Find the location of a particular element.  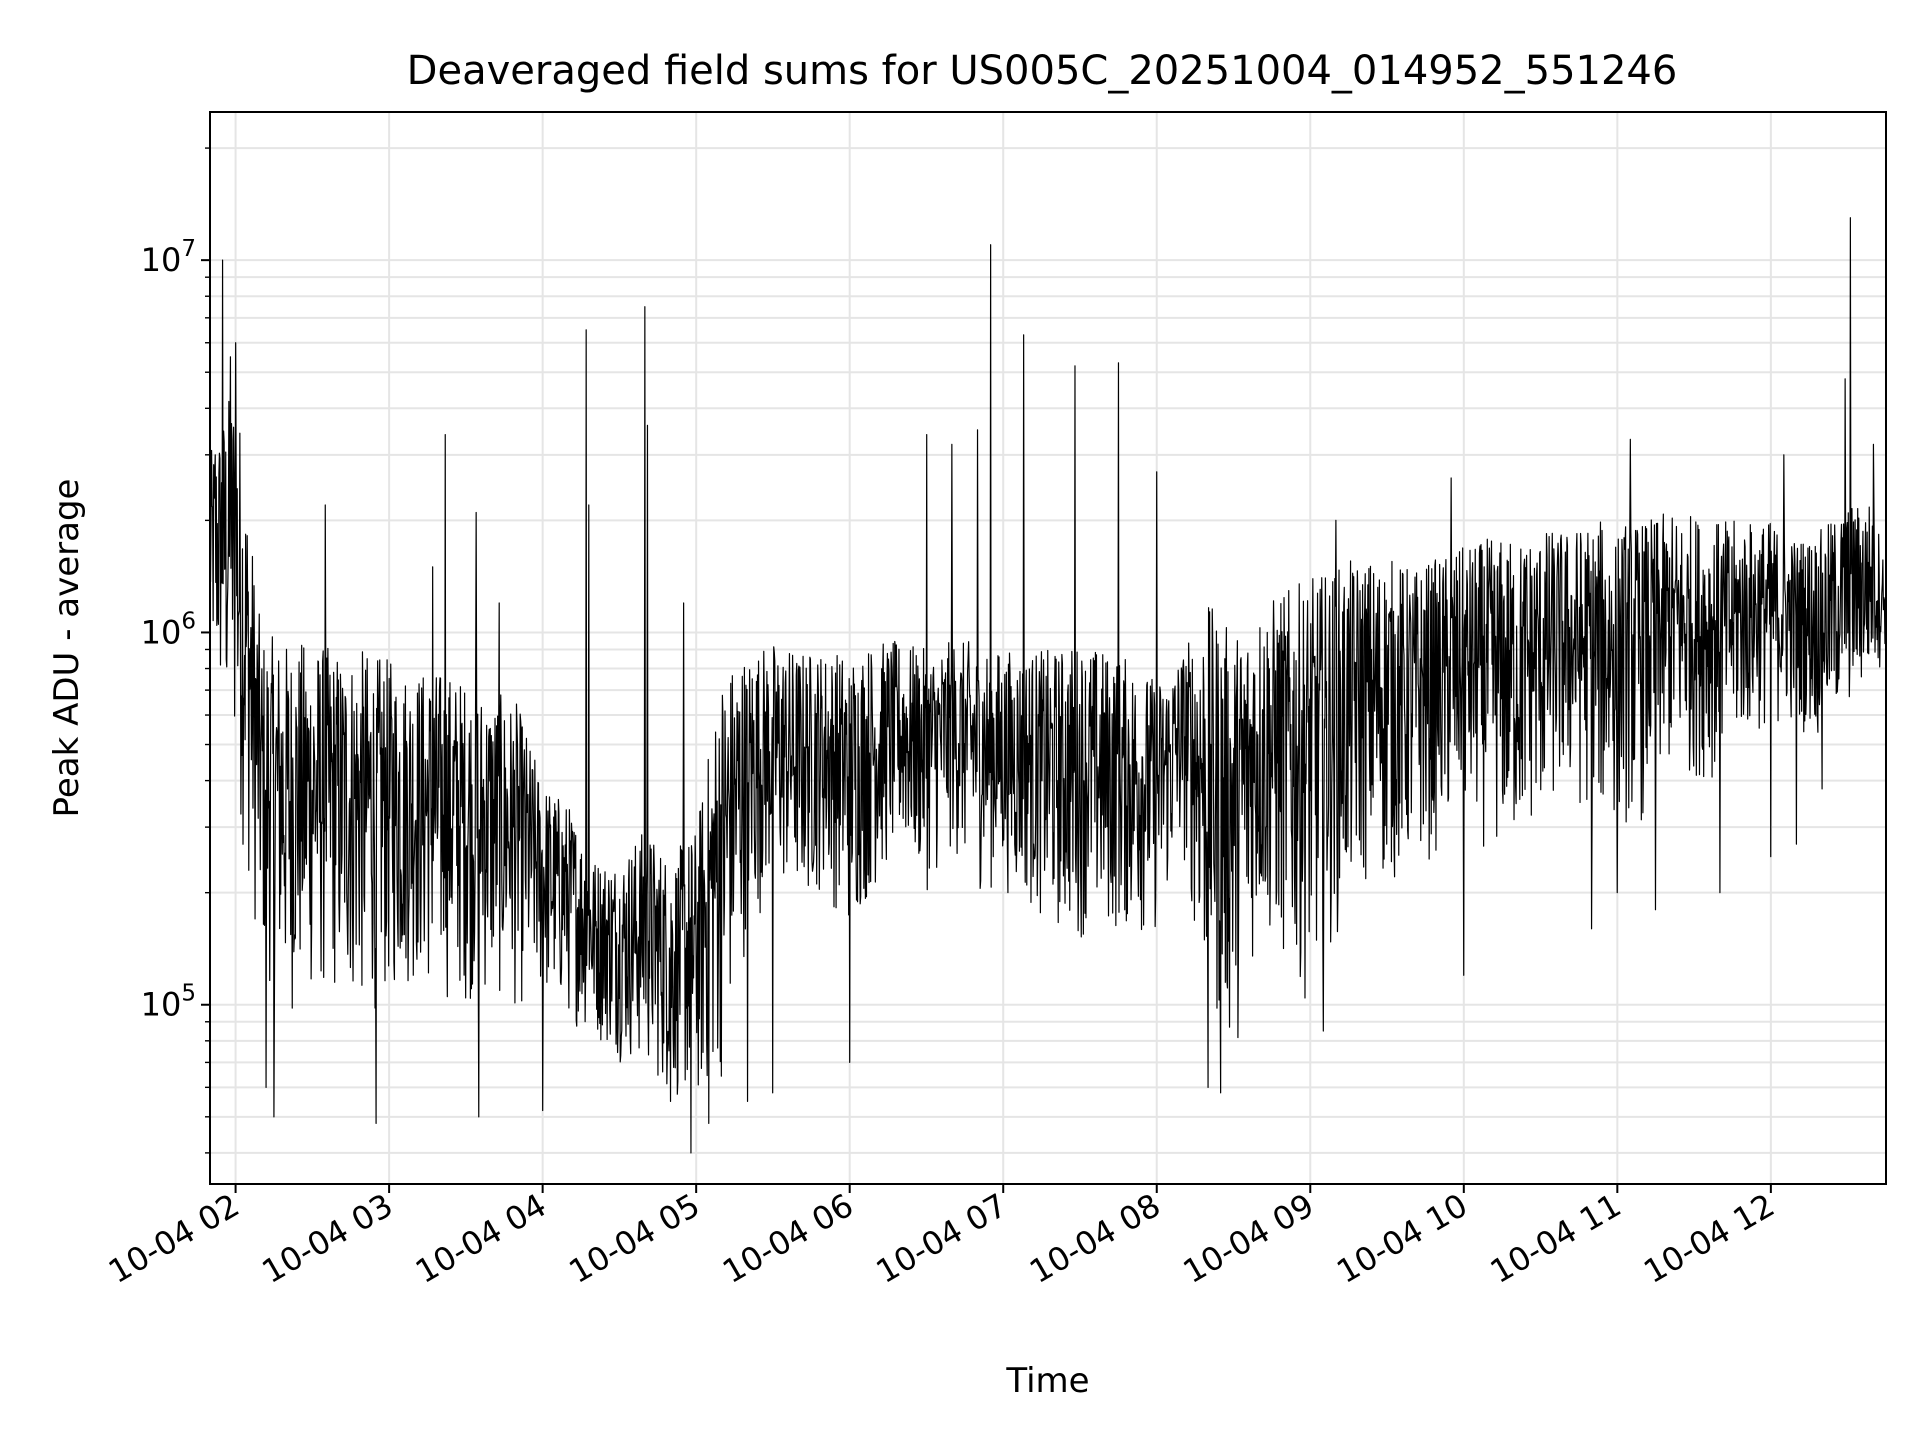

y-tick-label: 10⁶ is located at coordinates (168, 629).